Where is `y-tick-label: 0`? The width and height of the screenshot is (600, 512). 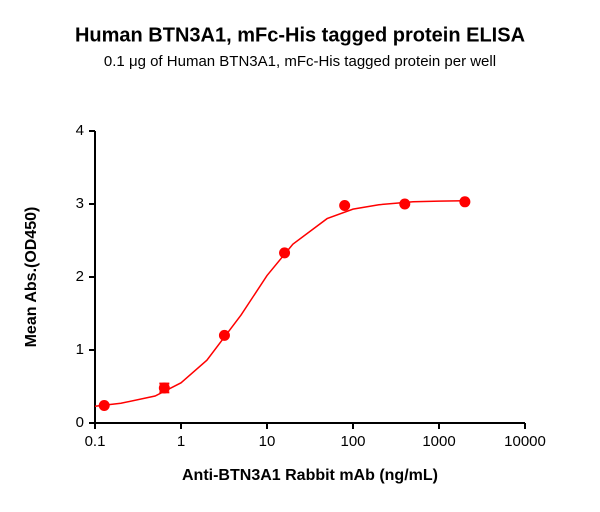 y-tick-label: 0 is located at coordinates (80, 422).